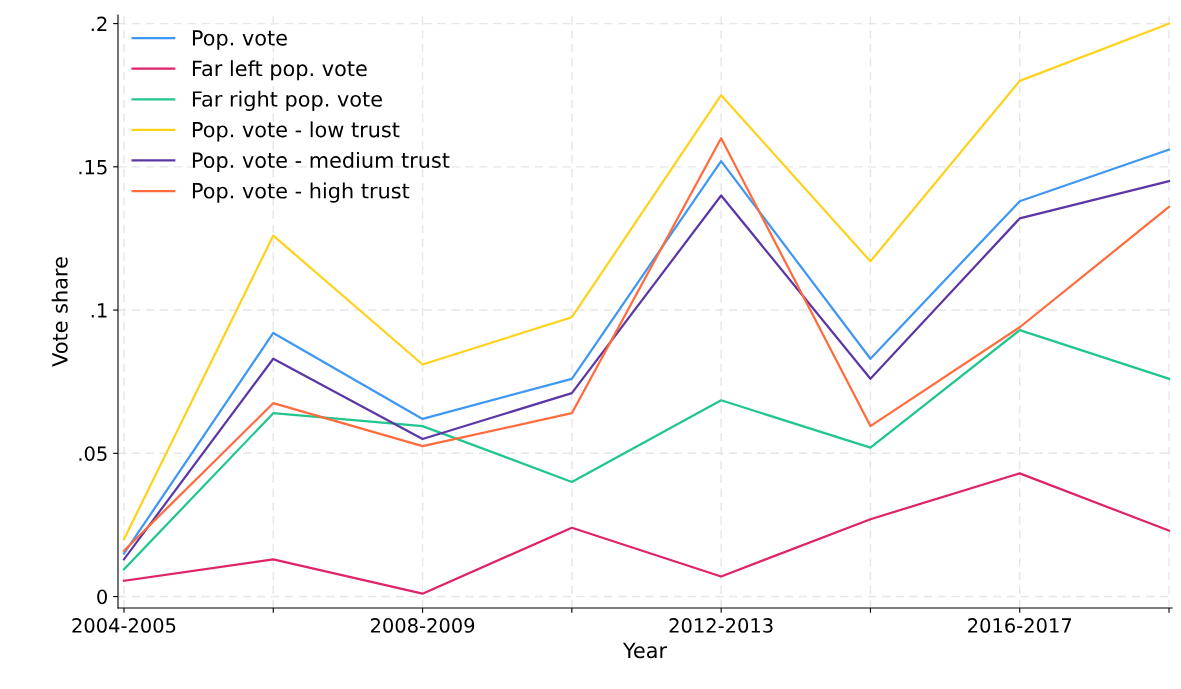  I want to click on legend-label: Pop. vote, so click(239, 40).